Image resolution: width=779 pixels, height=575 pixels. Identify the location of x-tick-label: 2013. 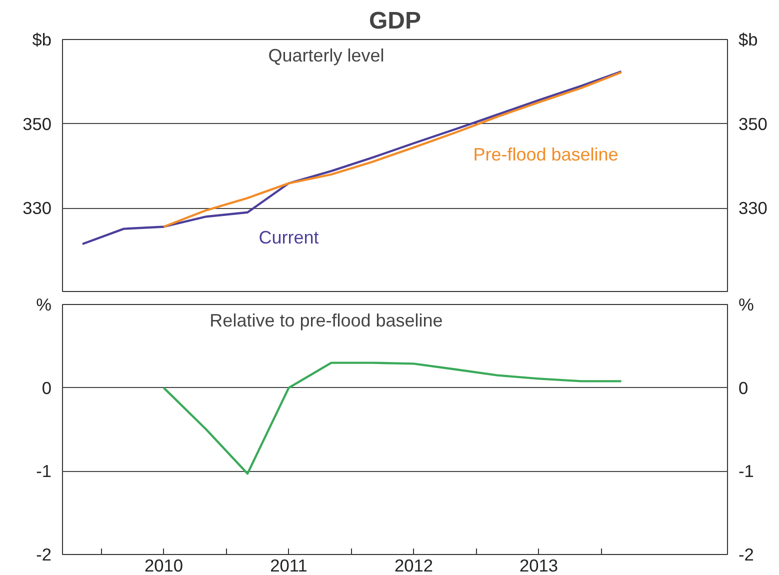
(538, 565).